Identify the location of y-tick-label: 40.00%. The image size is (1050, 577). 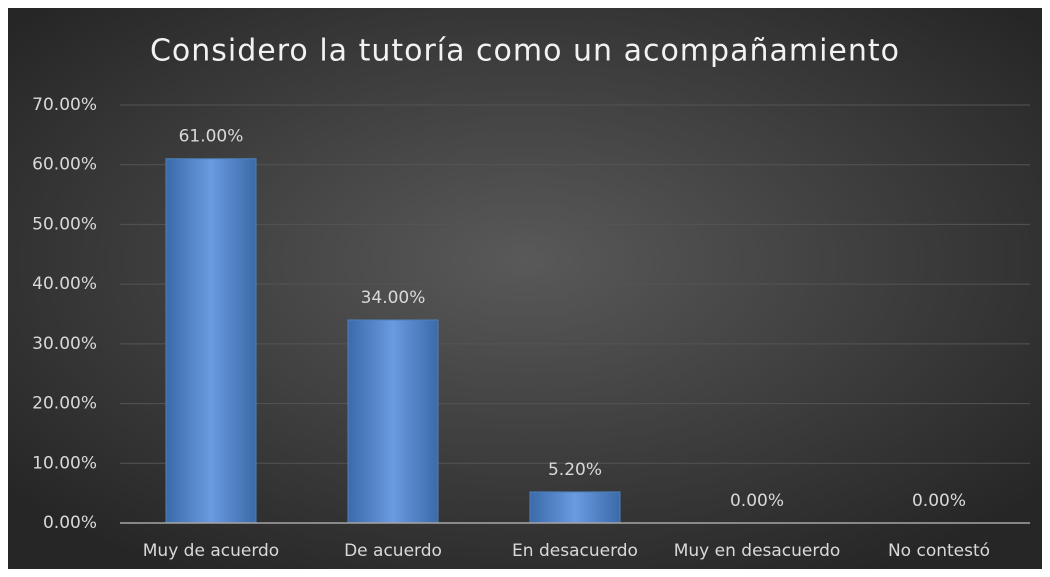
(64, 284).